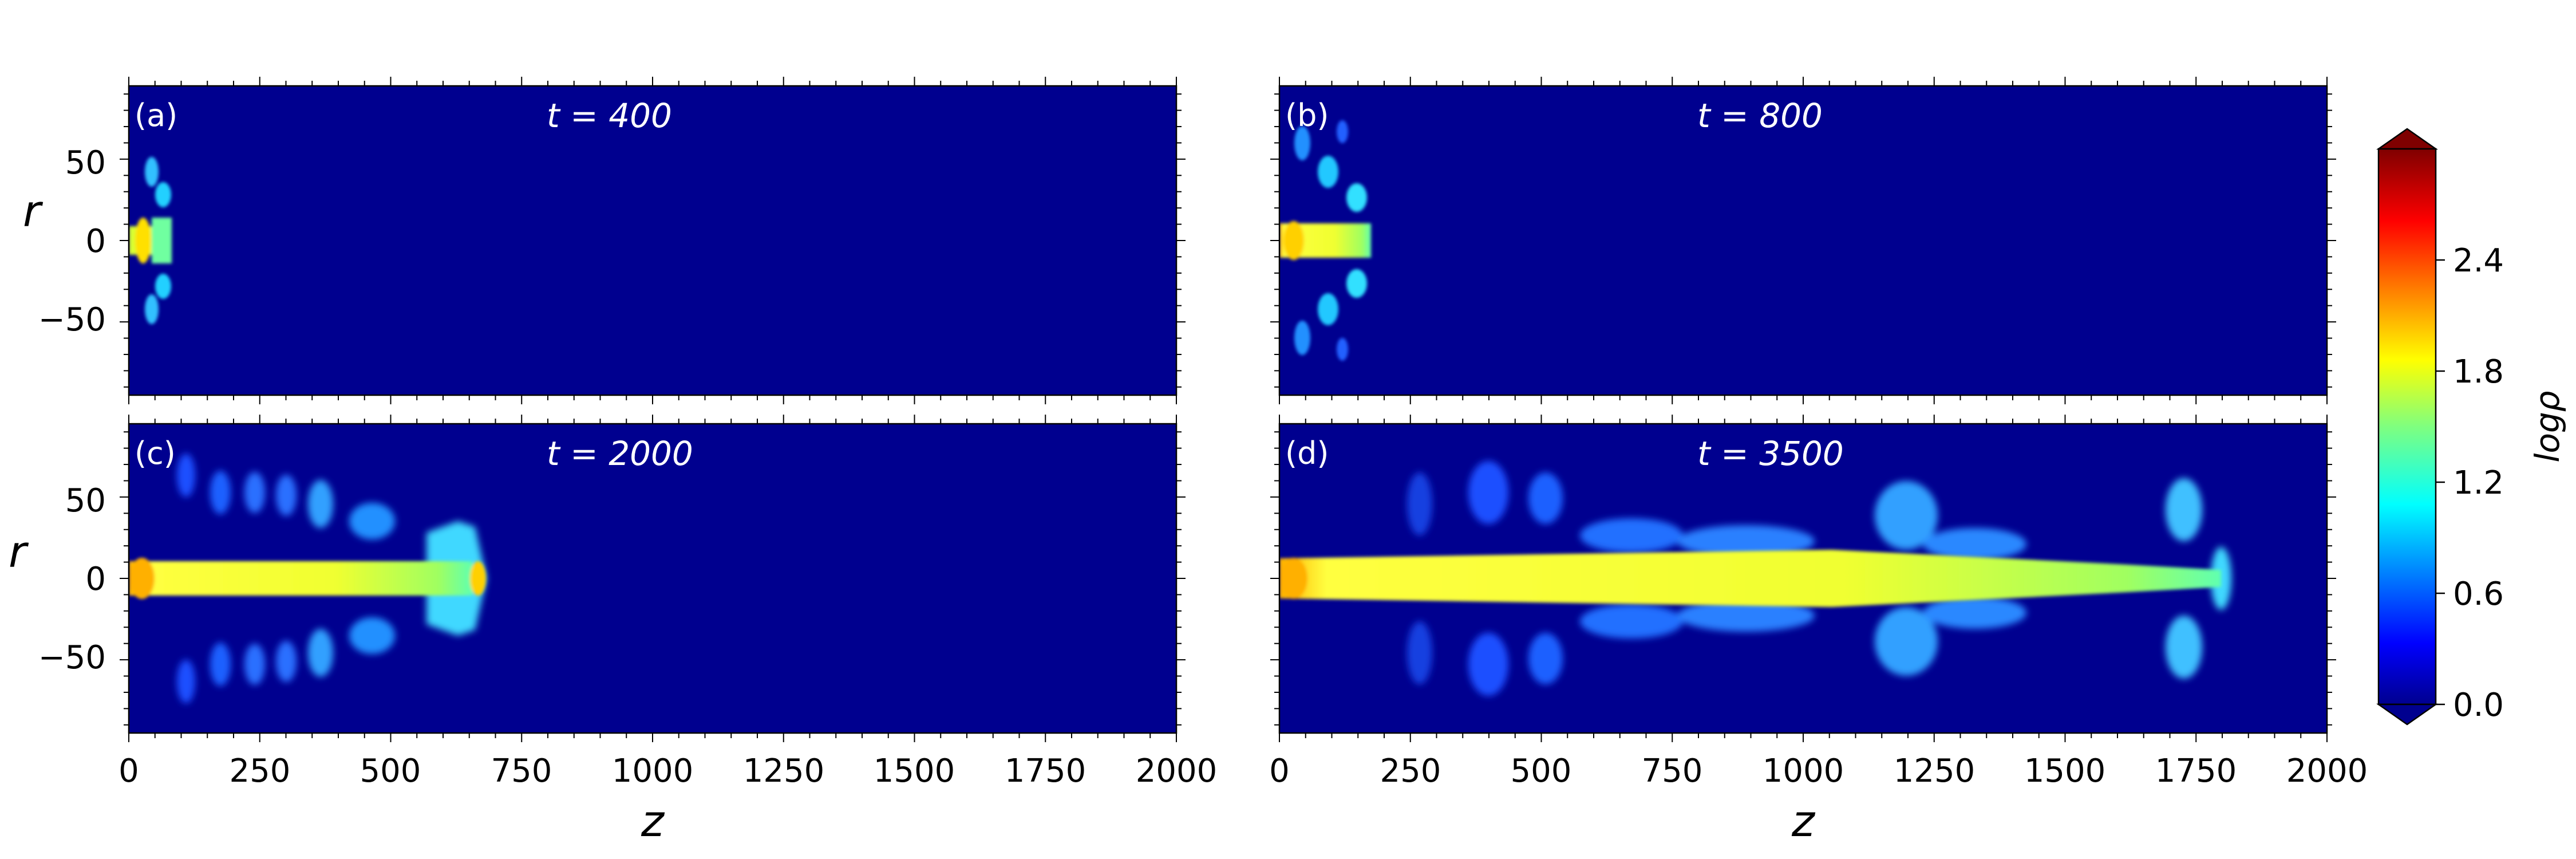  I want to click on colorbar-tick-label: 1.2, so click(2478, 483).